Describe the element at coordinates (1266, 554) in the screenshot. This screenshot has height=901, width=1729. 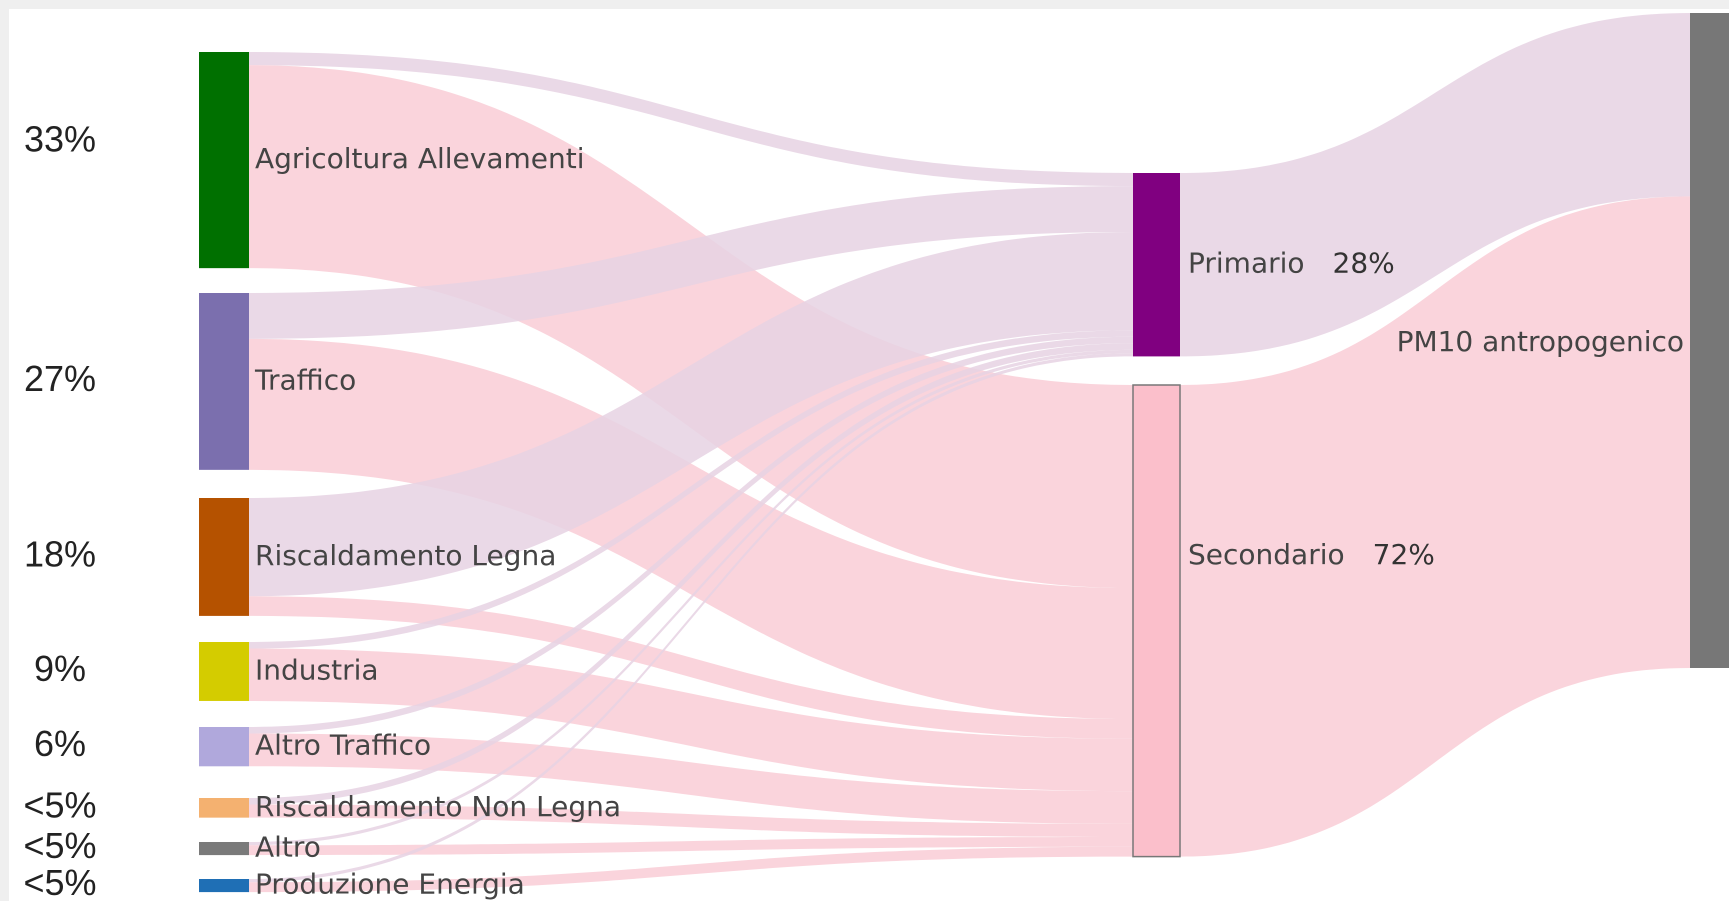
I see `node-label: Secondario` at that location.